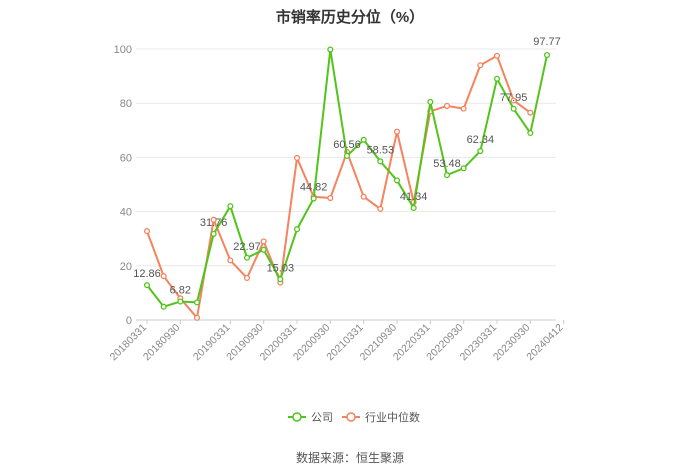 Image resolution: width=700 pixels, height=473 pixels. I want to click on y-tick-label: 40, so click(126, 213).